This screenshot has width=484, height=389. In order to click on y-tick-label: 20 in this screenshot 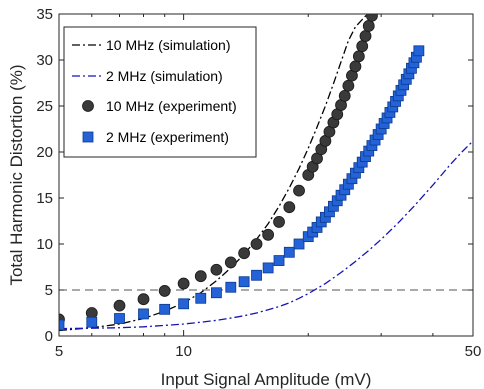, I will do `click(44, 152)`.